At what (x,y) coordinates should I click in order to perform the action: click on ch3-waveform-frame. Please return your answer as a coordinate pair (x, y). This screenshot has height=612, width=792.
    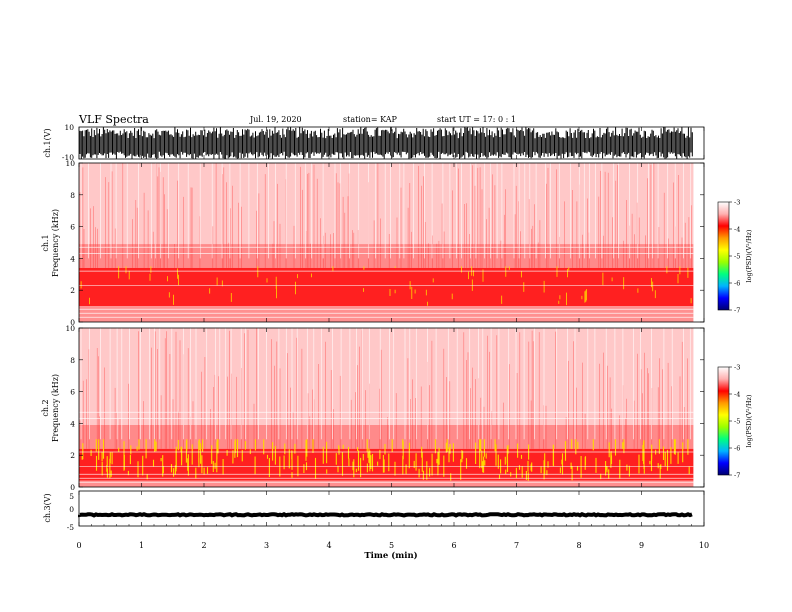
    Looking at the image, I should click on (391, 508).